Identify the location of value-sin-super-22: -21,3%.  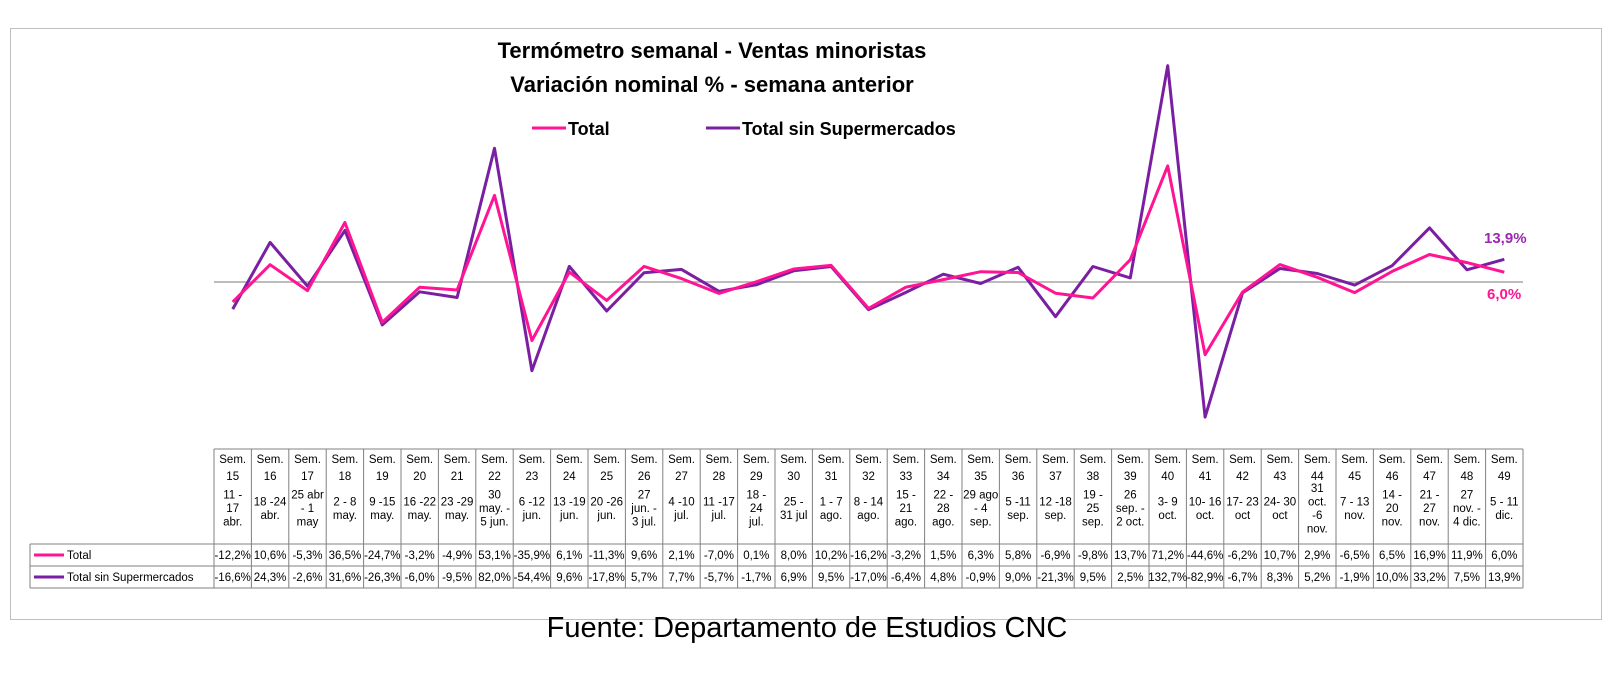
(1055, 578).